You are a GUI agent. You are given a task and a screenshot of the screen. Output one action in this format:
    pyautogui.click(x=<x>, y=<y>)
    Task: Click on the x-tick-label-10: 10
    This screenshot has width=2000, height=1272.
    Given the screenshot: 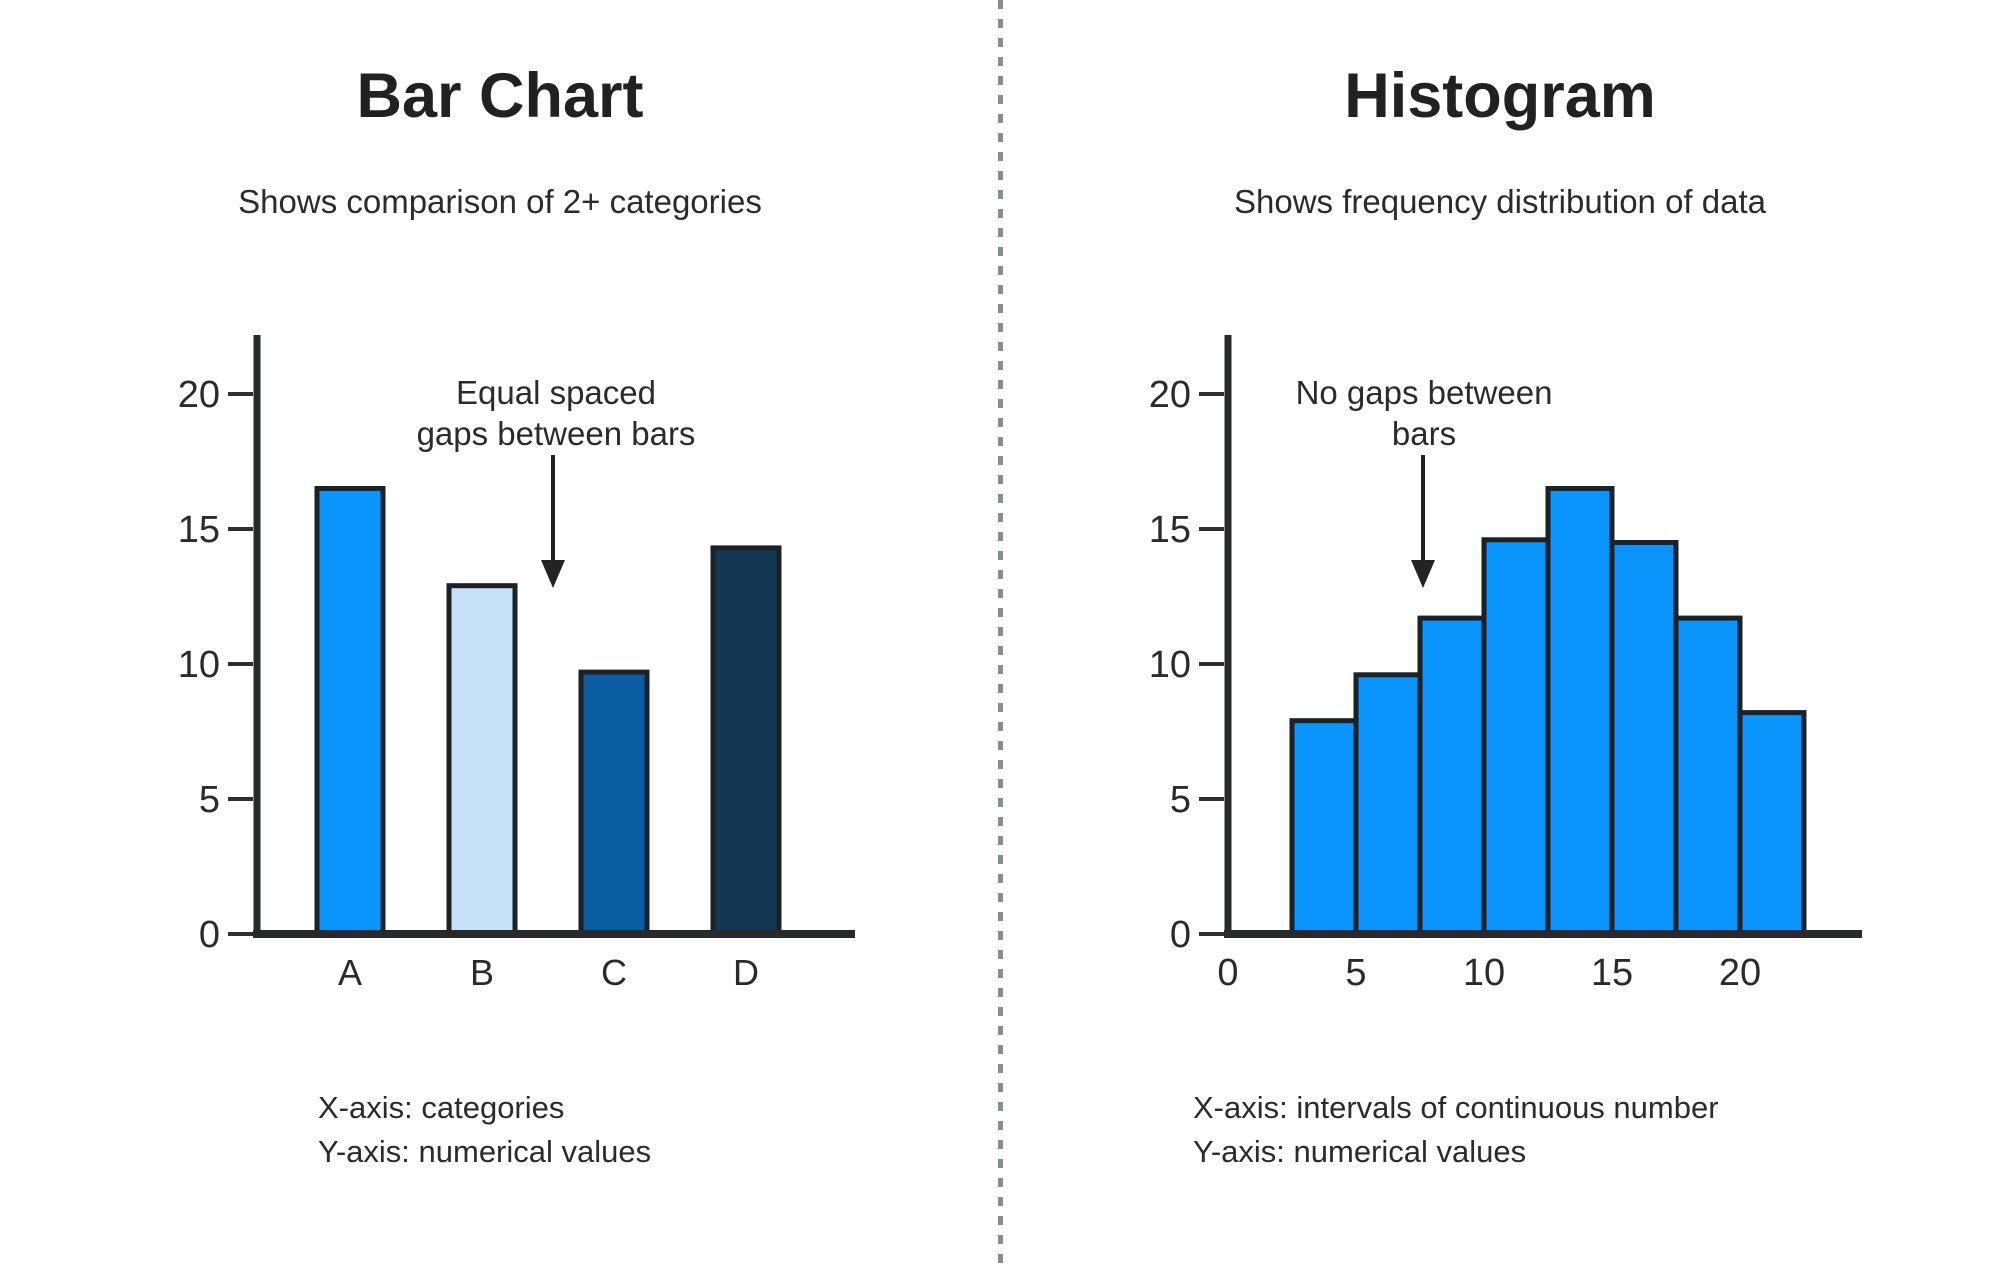 What is the action you would take?
    pyautogui.click(x=1484, y=973)
    